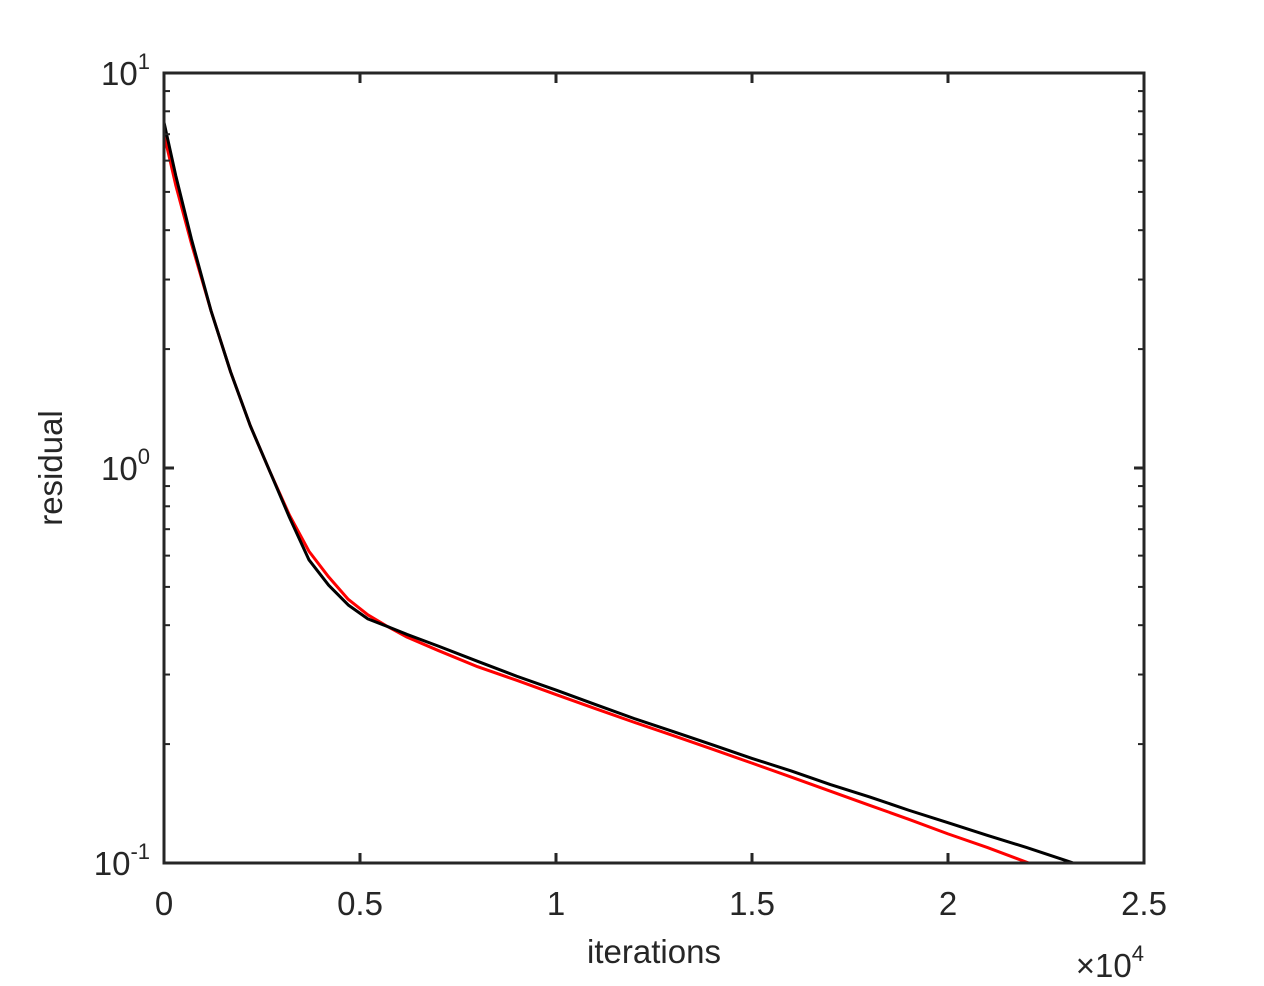  What do you see at coordinates (140, 851) in the screenshot?
I see `y-tick-label-exponent: -1` at bounding box center [140, 851].